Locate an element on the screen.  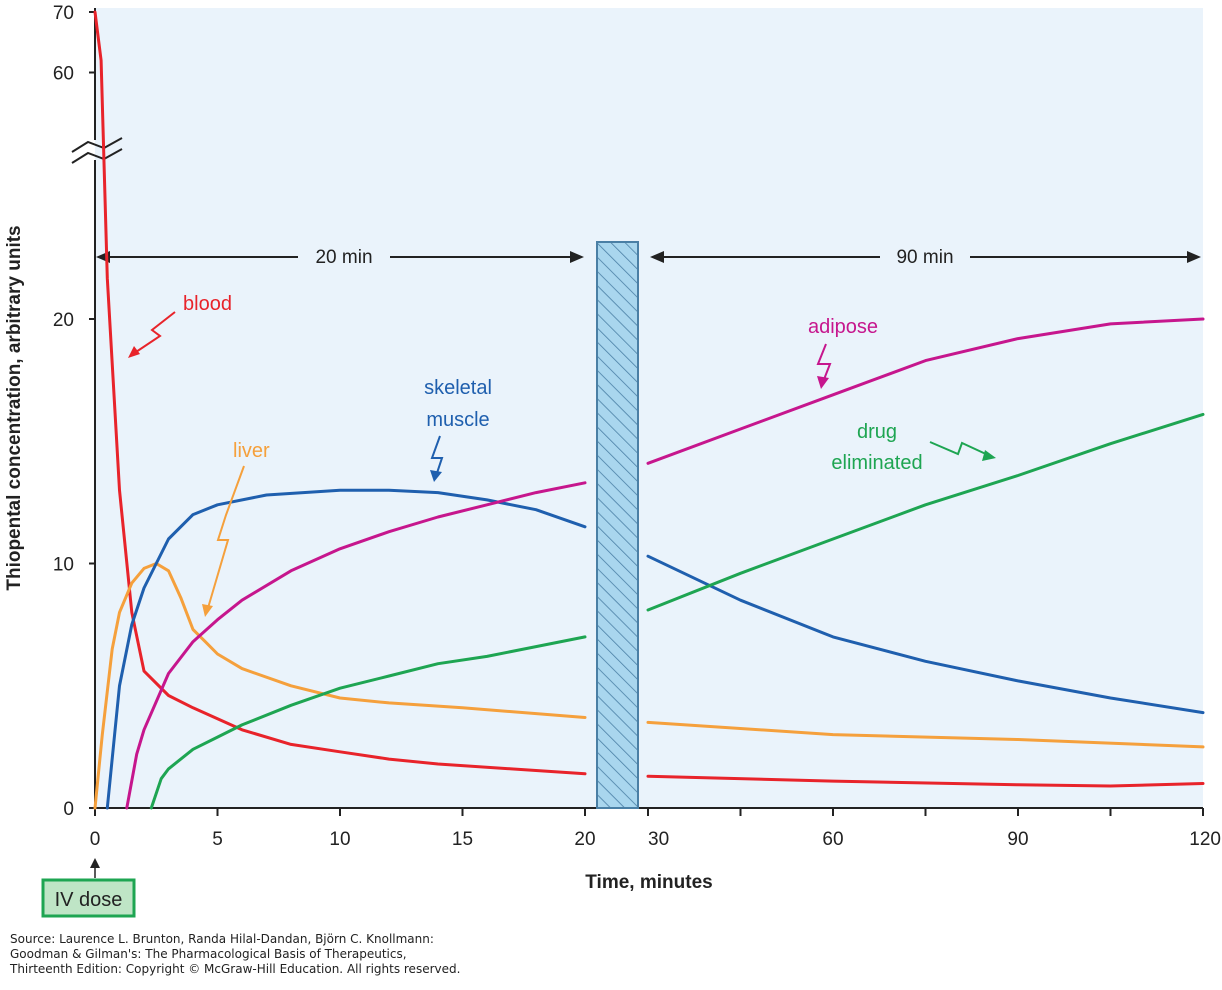
x-tick-label-60: 60 is located at coordinates (832, 839).